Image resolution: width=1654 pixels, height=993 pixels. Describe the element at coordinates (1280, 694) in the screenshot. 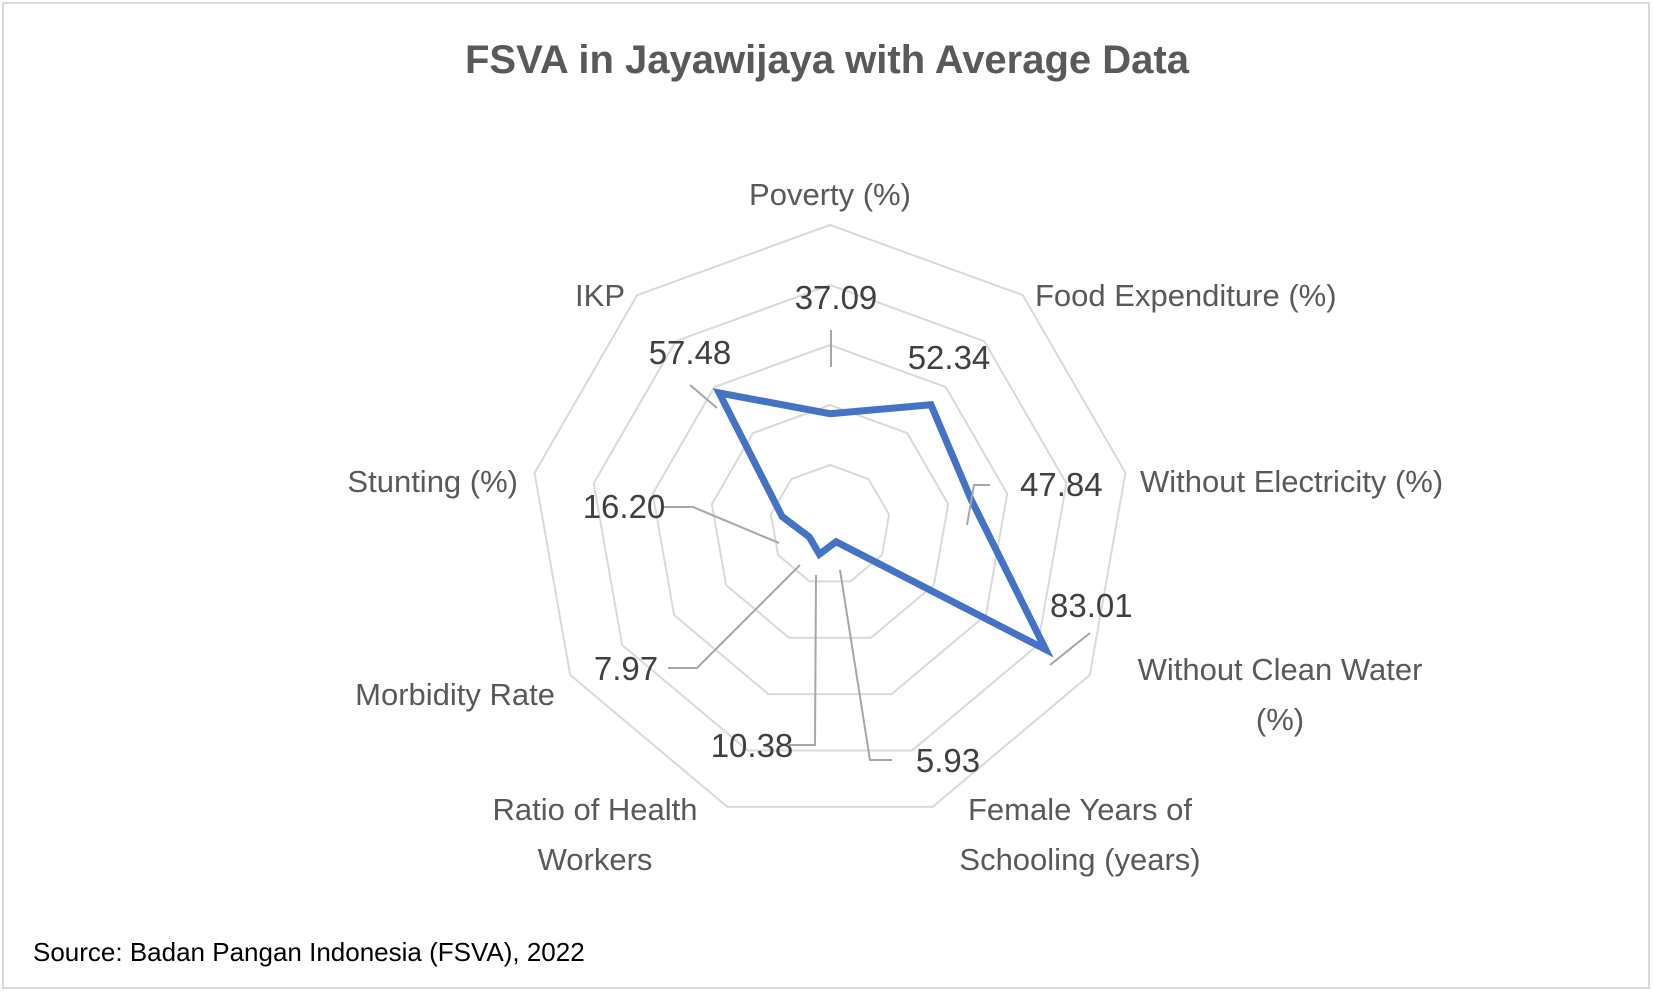

I see `axis-label-3: Without Clean Water (%)` at that location.